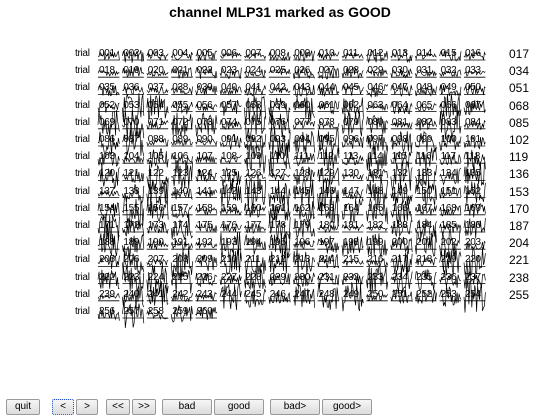  Describe the element at coordinates (239, 407) in the screenshot. I see `mark-good-button: good` at that location.